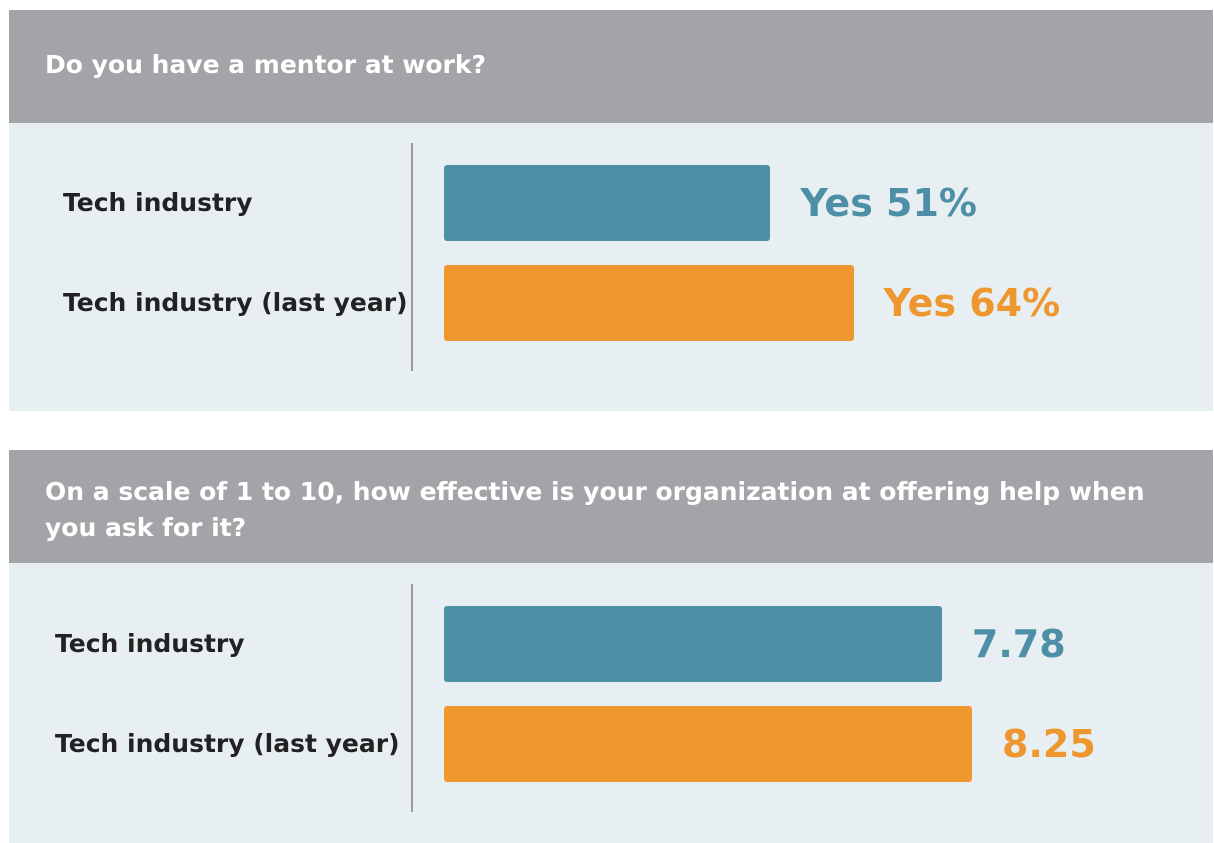  I want to click on value-label: 8.25, so click(1049, 744).